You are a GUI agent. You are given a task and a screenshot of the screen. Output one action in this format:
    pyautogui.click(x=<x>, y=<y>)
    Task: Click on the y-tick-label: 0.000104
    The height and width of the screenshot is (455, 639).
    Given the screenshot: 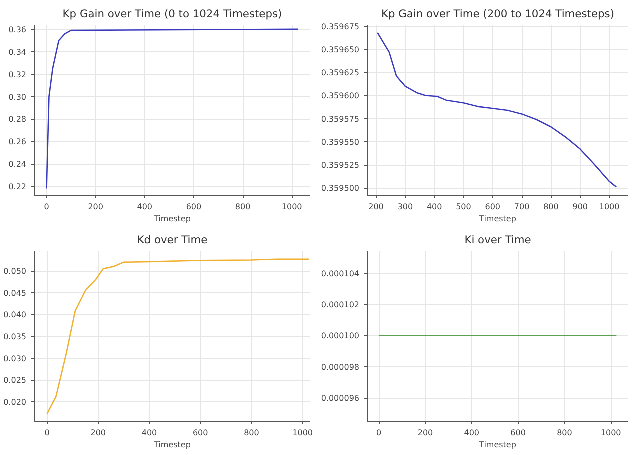 What is the action you would take?
    pyautogui.click(x=340, y=273)
    